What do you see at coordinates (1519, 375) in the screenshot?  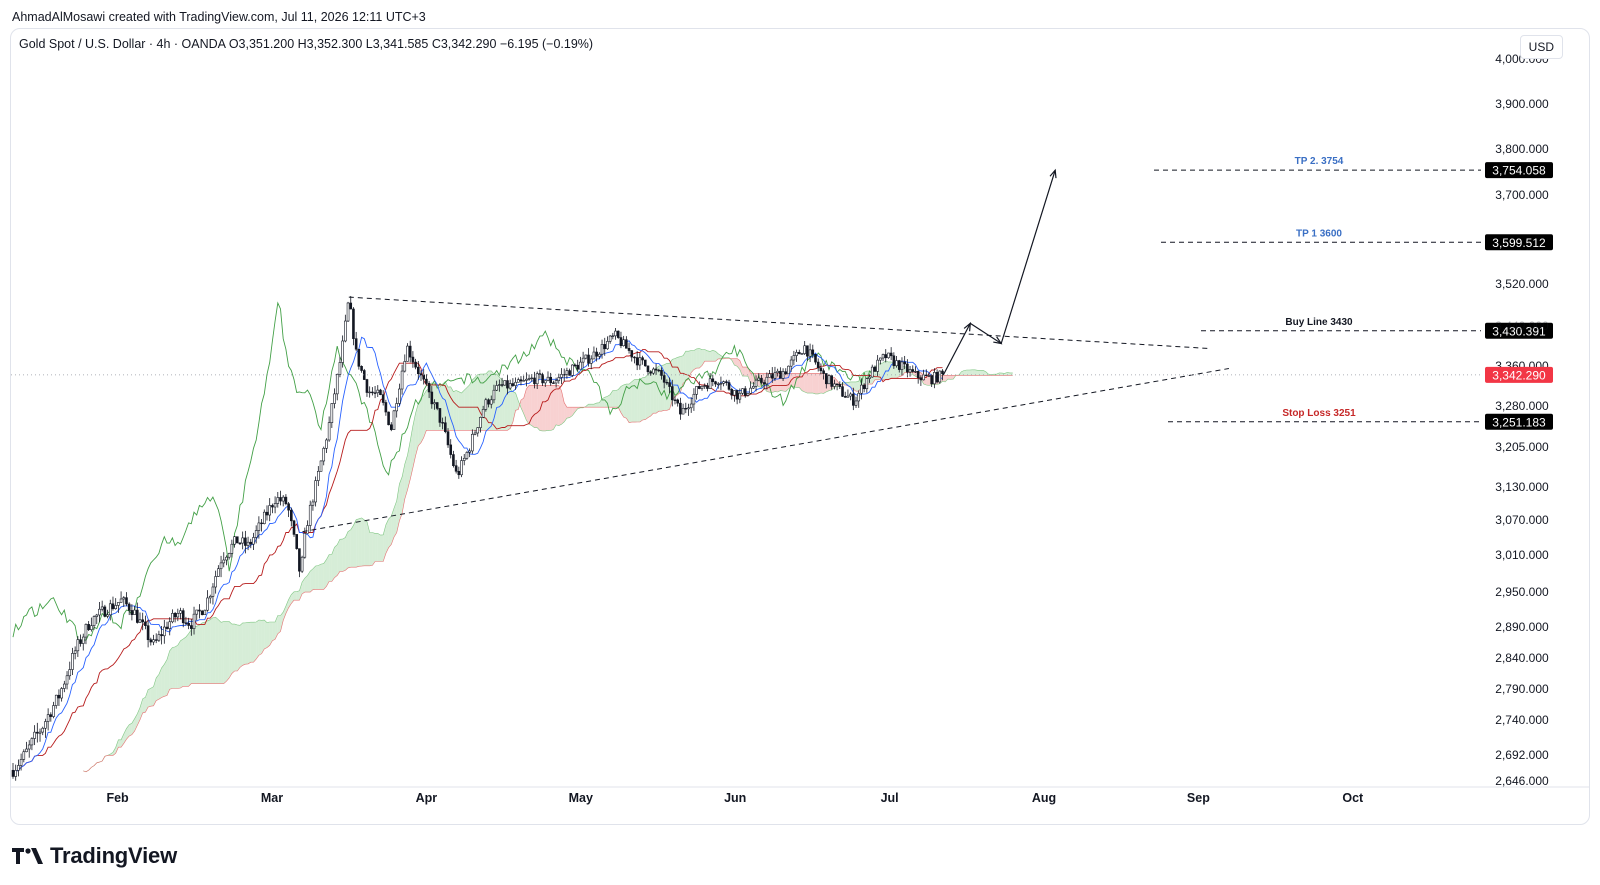 I see `current-price-tag-text: 3,342.290` at bounding box center [1519, 375].